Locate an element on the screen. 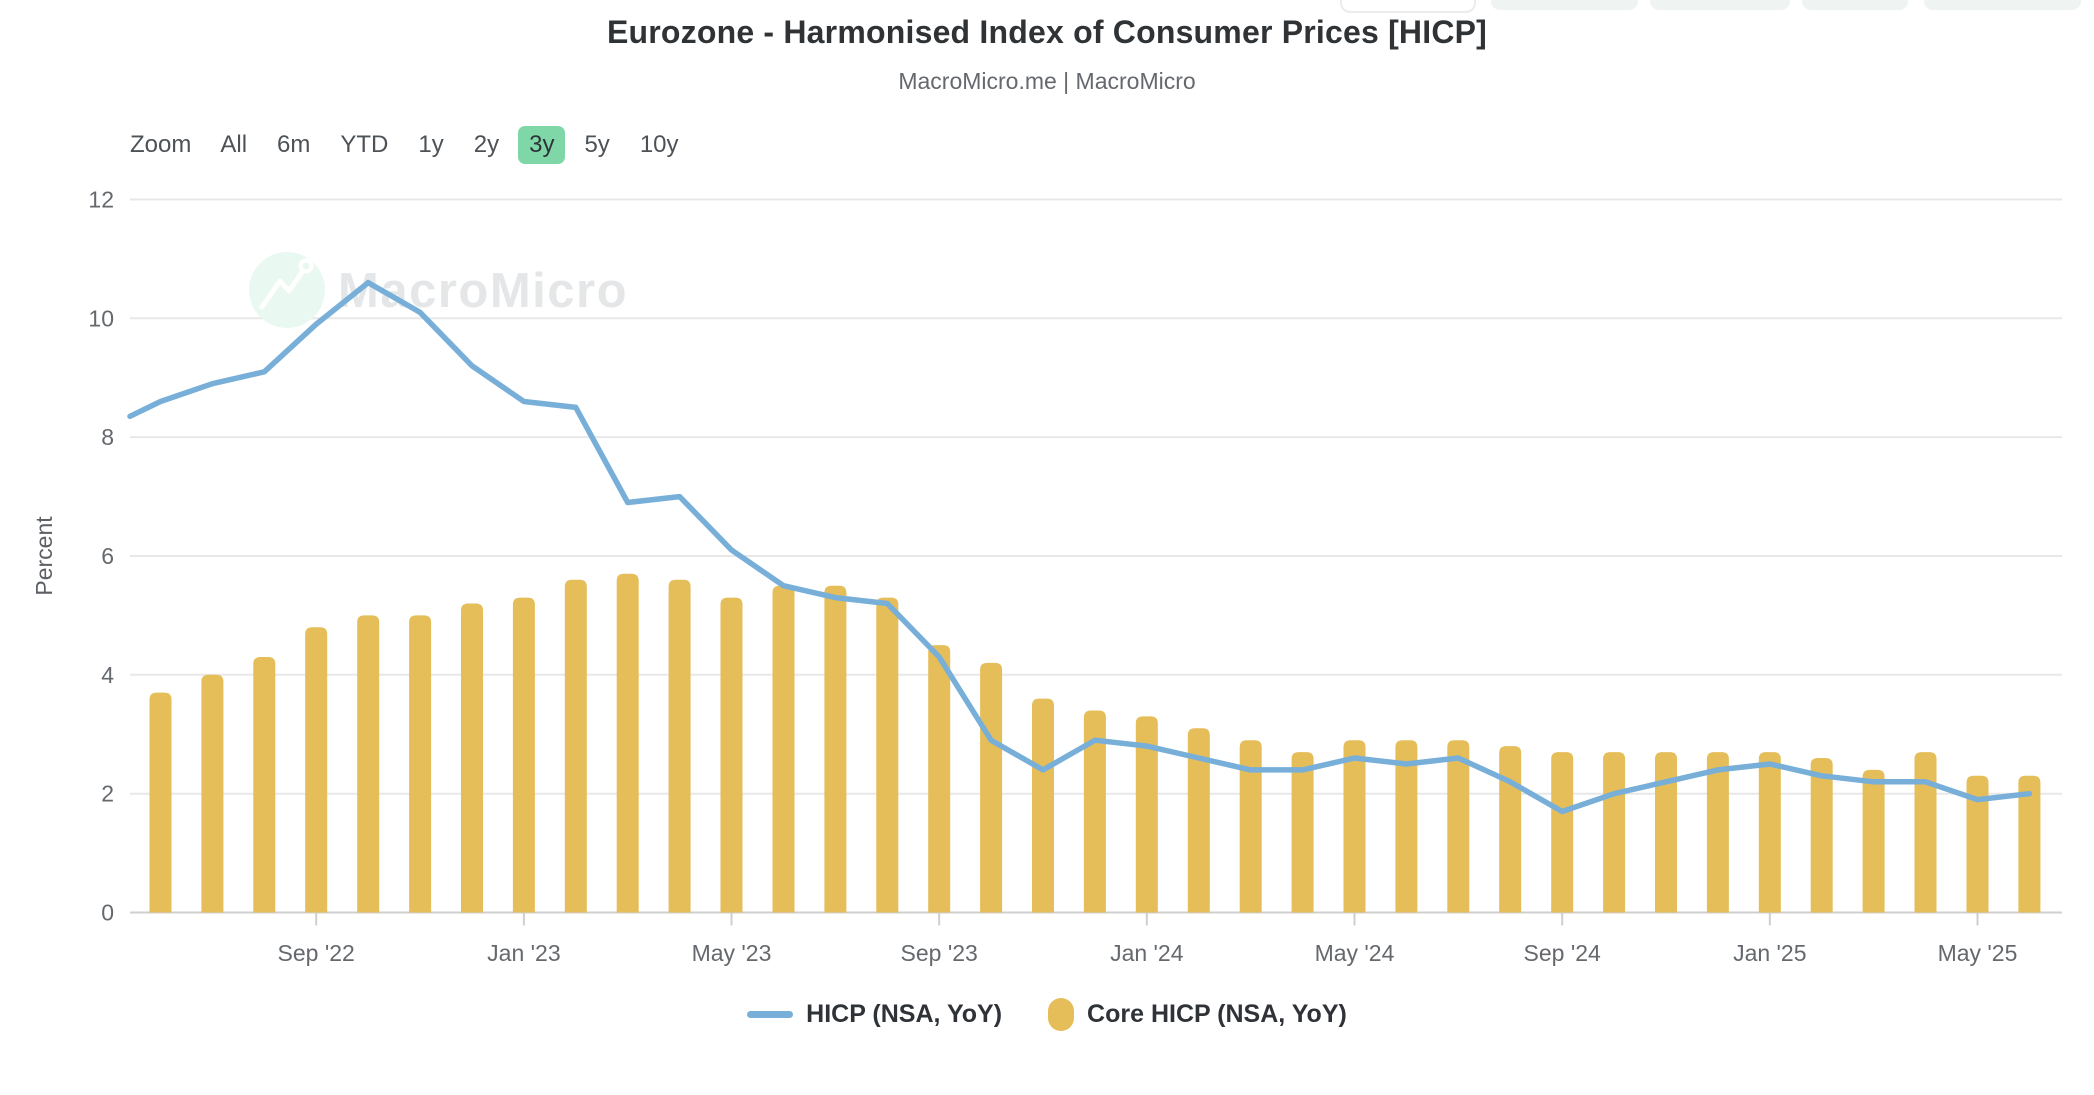  legend-item-core-hicp: Core HICP (NSA, YoY) is located at coordinates (1197, 1014).